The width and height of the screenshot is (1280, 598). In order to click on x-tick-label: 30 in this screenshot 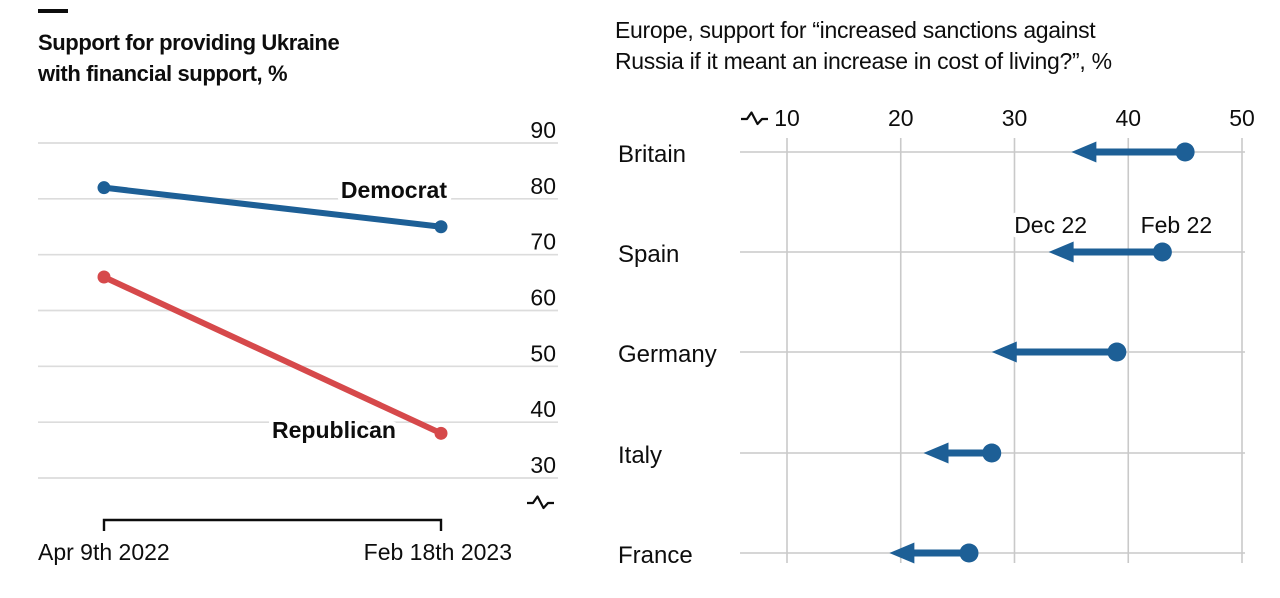, I will do `click(1015, 118)`.